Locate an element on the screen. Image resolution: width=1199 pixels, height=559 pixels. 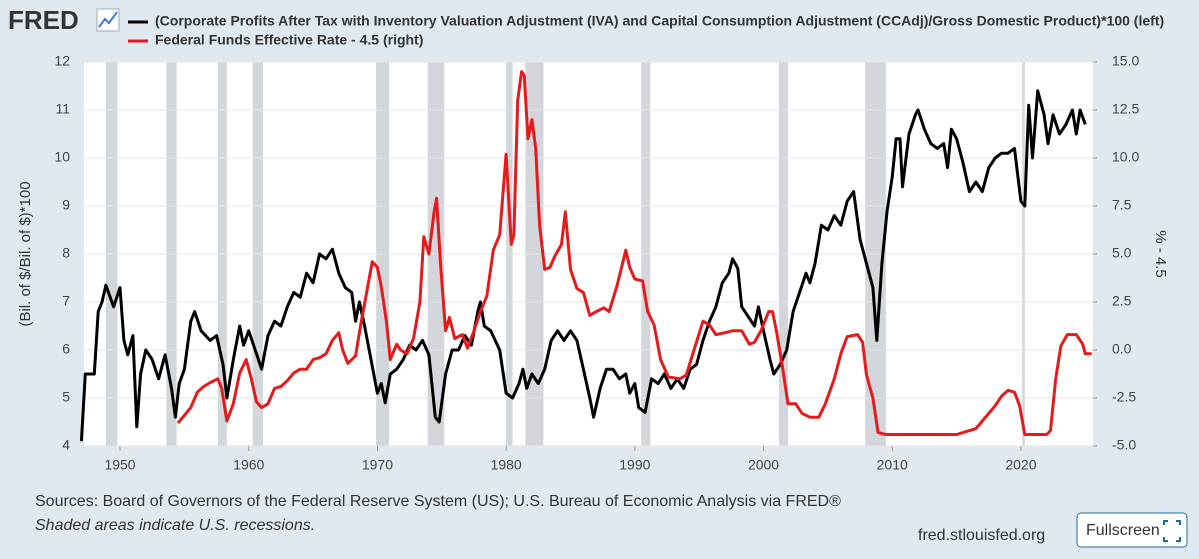
y2-tick-label: 2.5 is located at coordinates (1122, 301).